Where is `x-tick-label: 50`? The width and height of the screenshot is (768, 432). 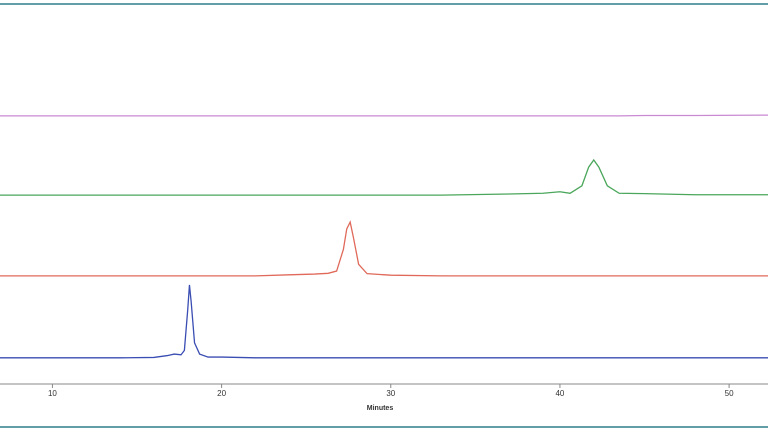
x-tick-label: 50 is located at coordinates (729, 393).